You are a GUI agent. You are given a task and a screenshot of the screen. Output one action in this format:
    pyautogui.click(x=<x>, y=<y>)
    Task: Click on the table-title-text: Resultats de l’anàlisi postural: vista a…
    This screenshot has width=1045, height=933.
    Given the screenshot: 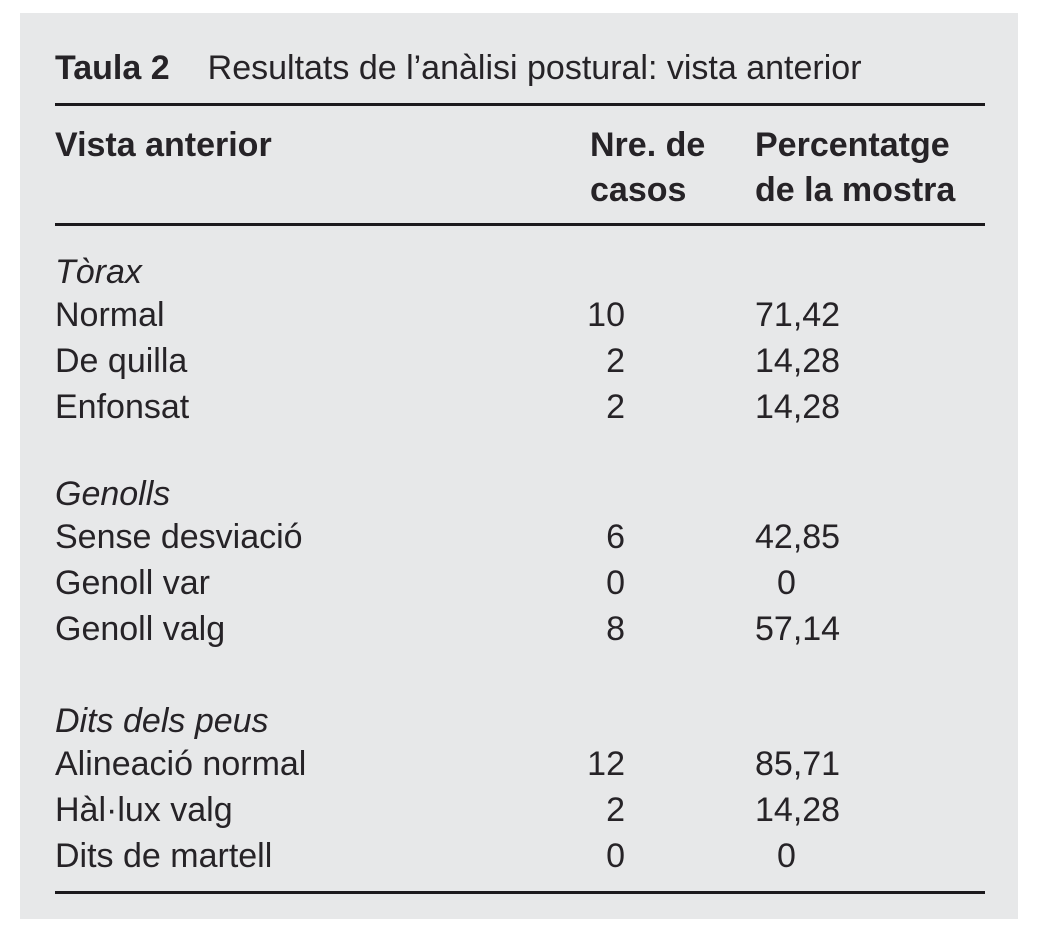 What is the action you would take?
    pyautogui.click(x=534, y=68)
    